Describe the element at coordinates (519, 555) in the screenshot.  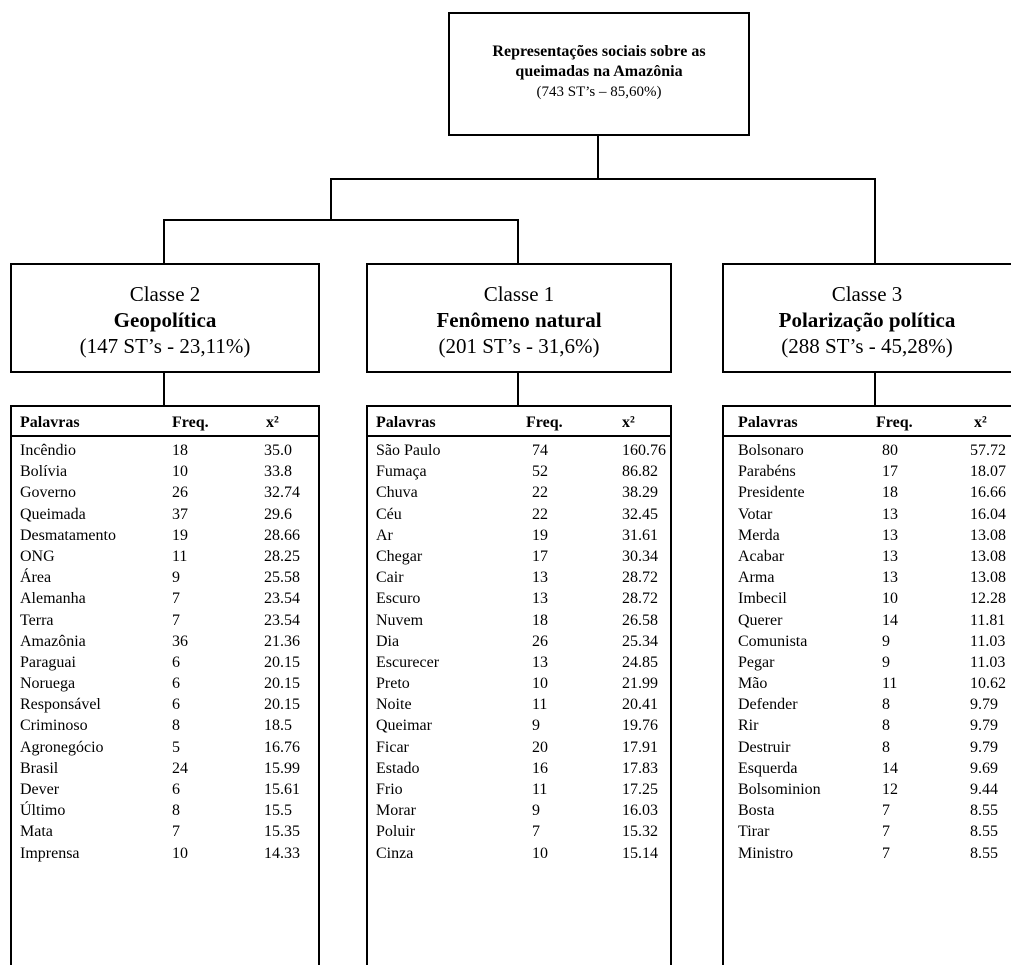
I see `table-row: Chegar 17 30.34` at that location.